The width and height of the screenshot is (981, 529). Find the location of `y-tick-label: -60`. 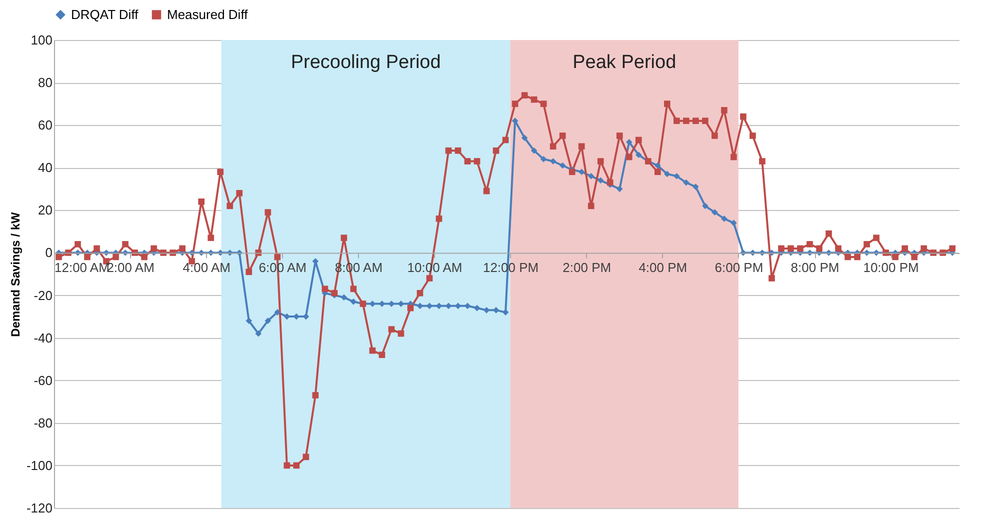

y-tick-label: -60 is located at coordinates (43, 380).